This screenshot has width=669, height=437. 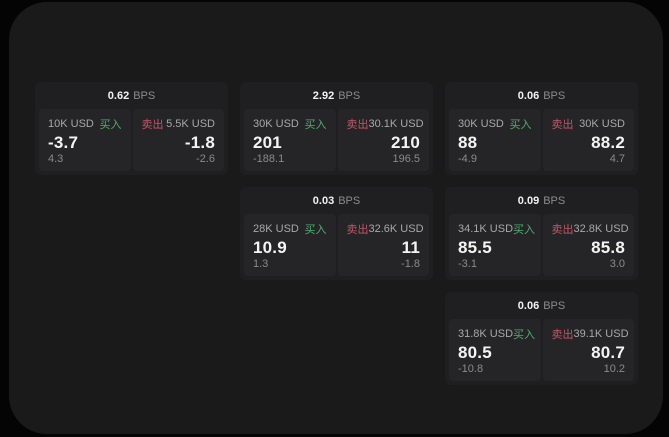 I want to click on buy-tile: 31.8K USD 买入 80.5 -10.8, so click(x=495, y=350).